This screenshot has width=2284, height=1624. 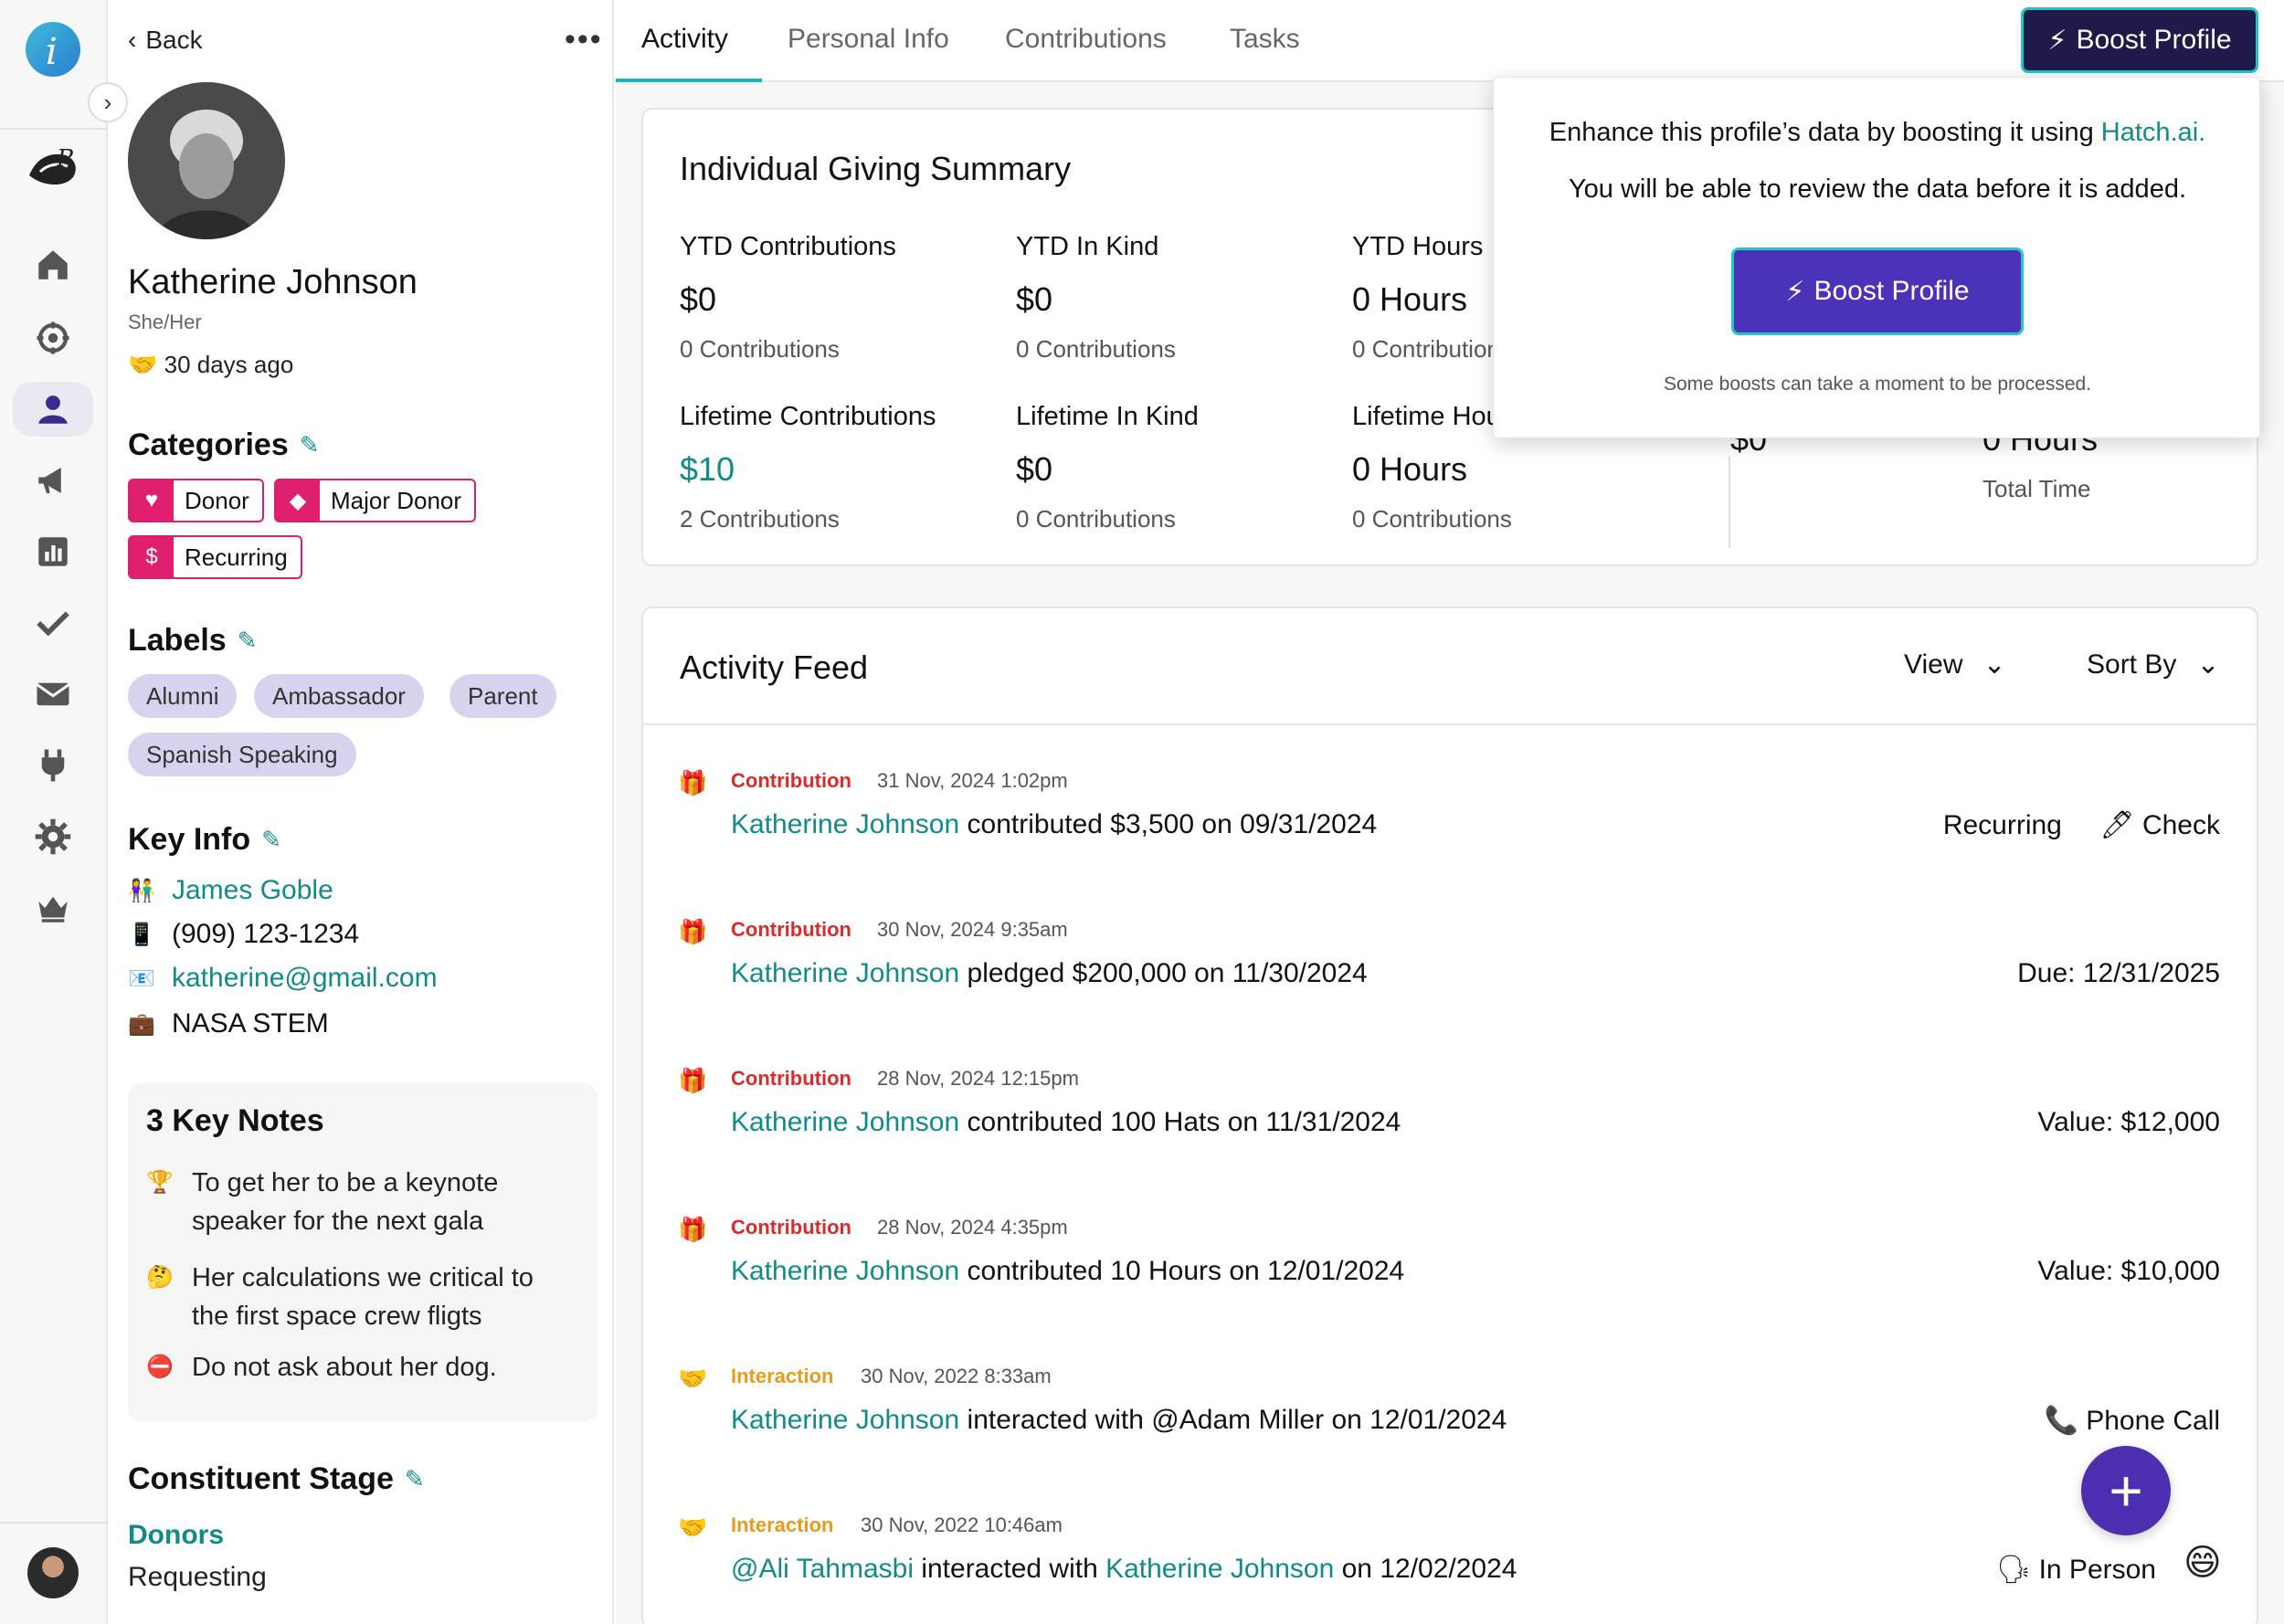 What do you see at coordinates (788, 298) in the screenshot?
I see `stat-ytd-contributions: YTD Contributions $0 0 Contributions` at bounding box center [788, 298].